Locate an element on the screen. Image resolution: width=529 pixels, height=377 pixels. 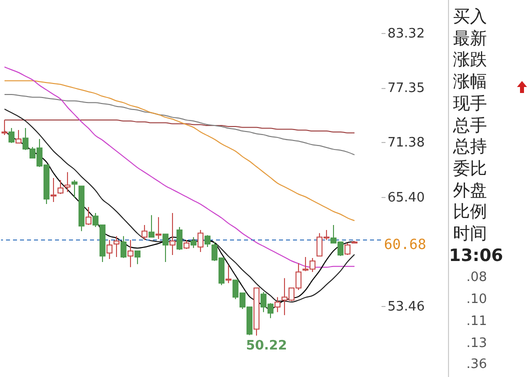
text: .11 is located at coordinates (476, 321).